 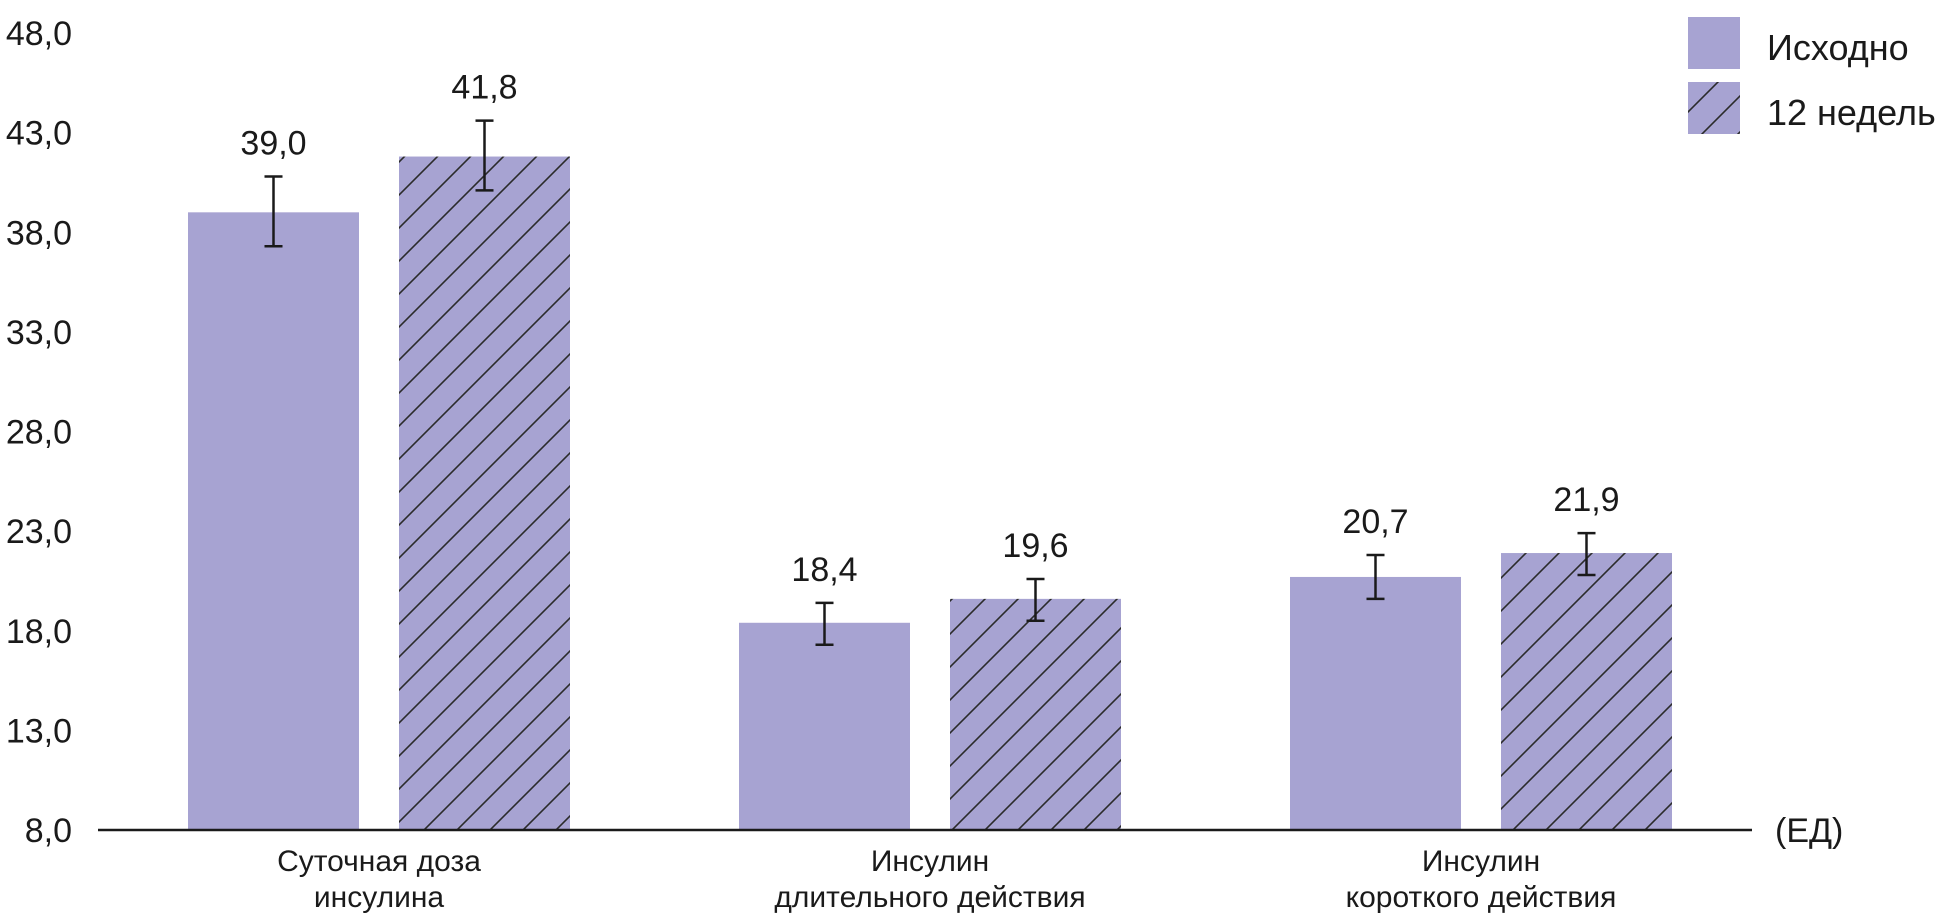 I want to click on category-label: длительного действия, so click(x=929, y=897).